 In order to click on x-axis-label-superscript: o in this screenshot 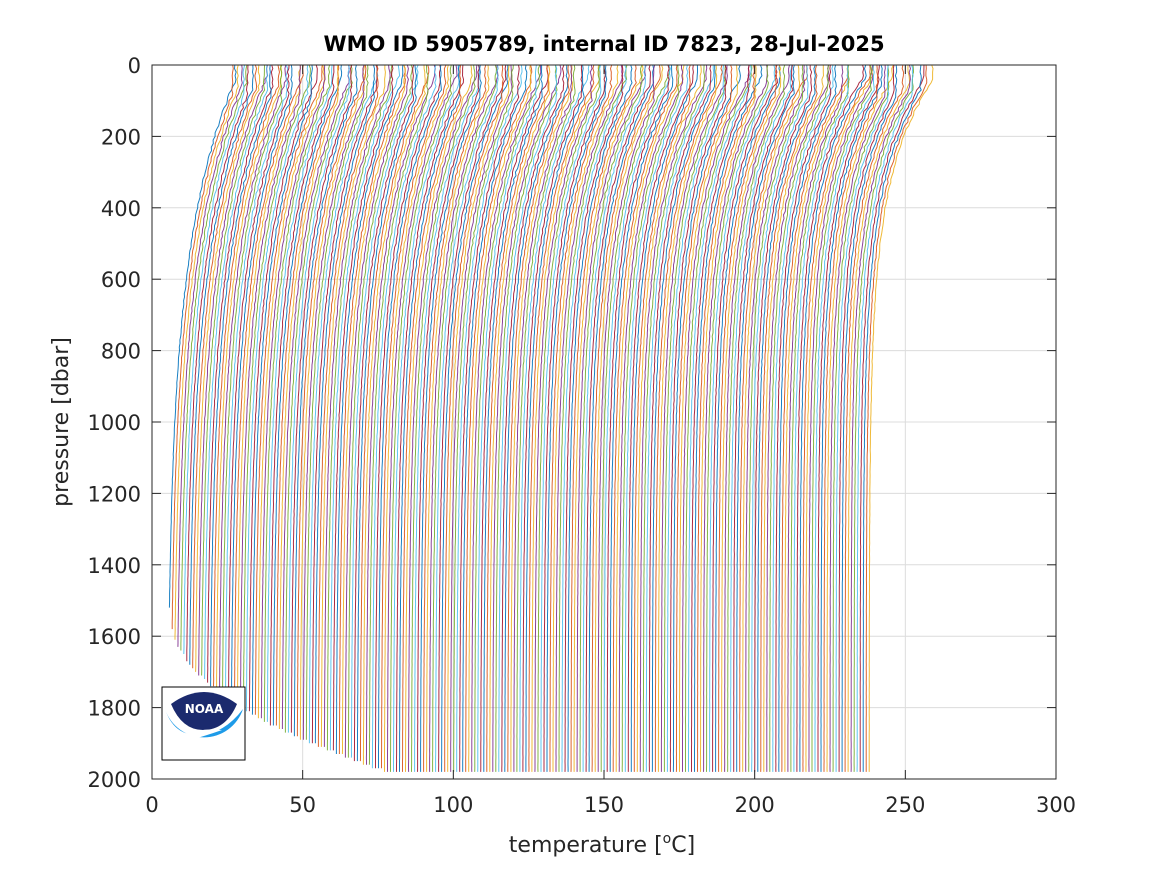, I will do `click(667, 839)`.